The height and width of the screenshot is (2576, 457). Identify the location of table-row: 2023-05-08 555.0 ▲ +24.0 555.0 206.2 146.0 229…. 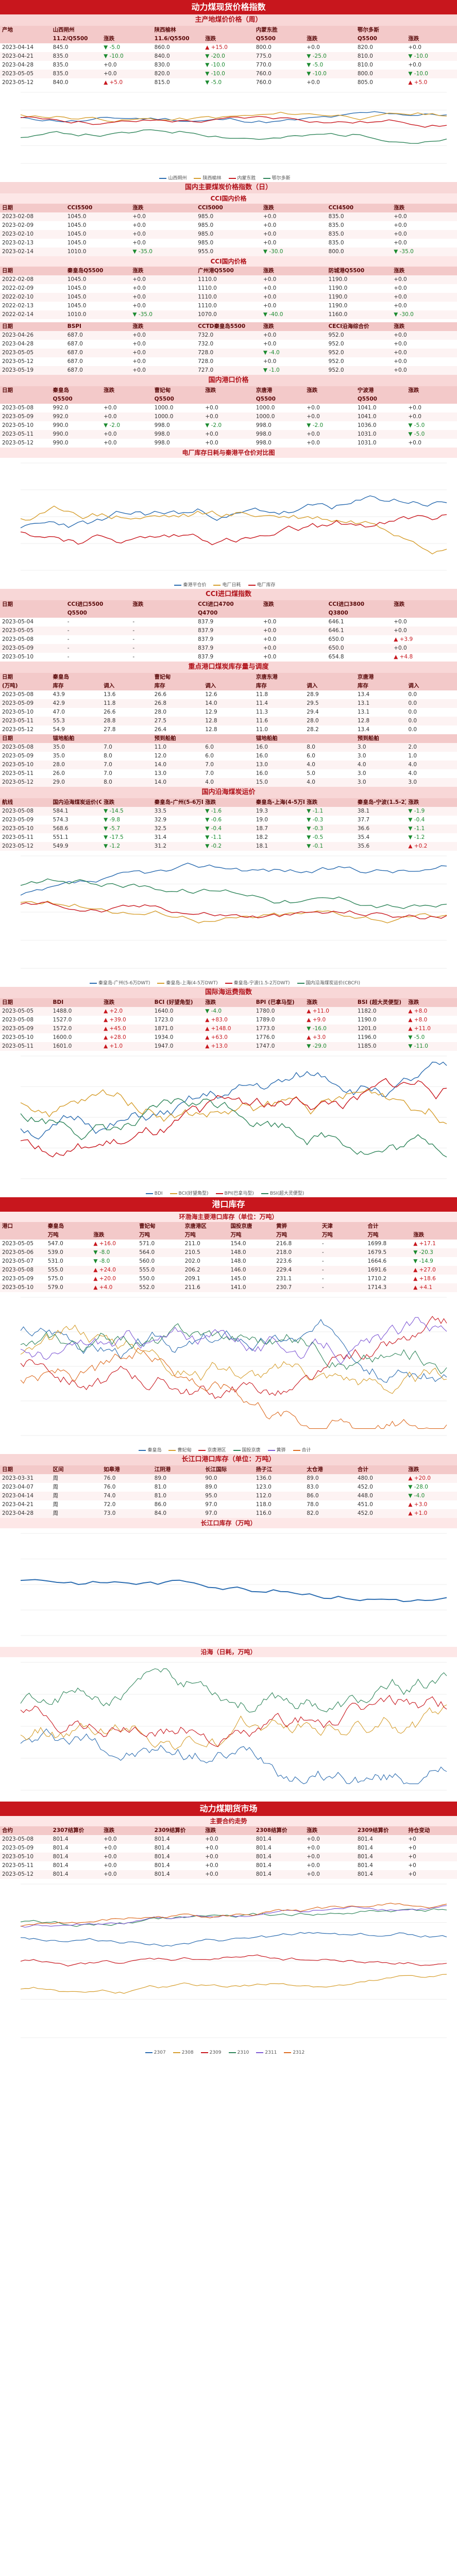
(229, 1271).